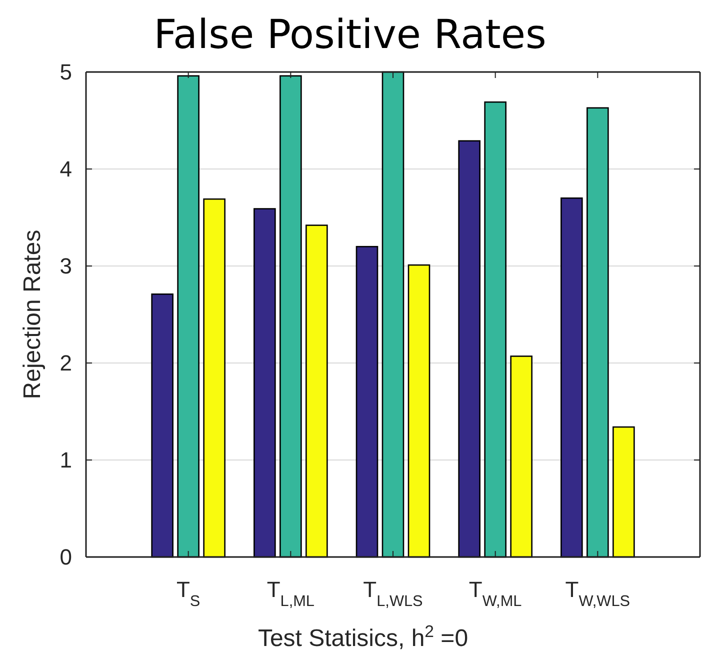 The image size is (704, 660). What do you see at coordinates (32, 315) in the screenshot?
I see `y-axis-title: Rejection Rates` at bounding box center [32, 315].